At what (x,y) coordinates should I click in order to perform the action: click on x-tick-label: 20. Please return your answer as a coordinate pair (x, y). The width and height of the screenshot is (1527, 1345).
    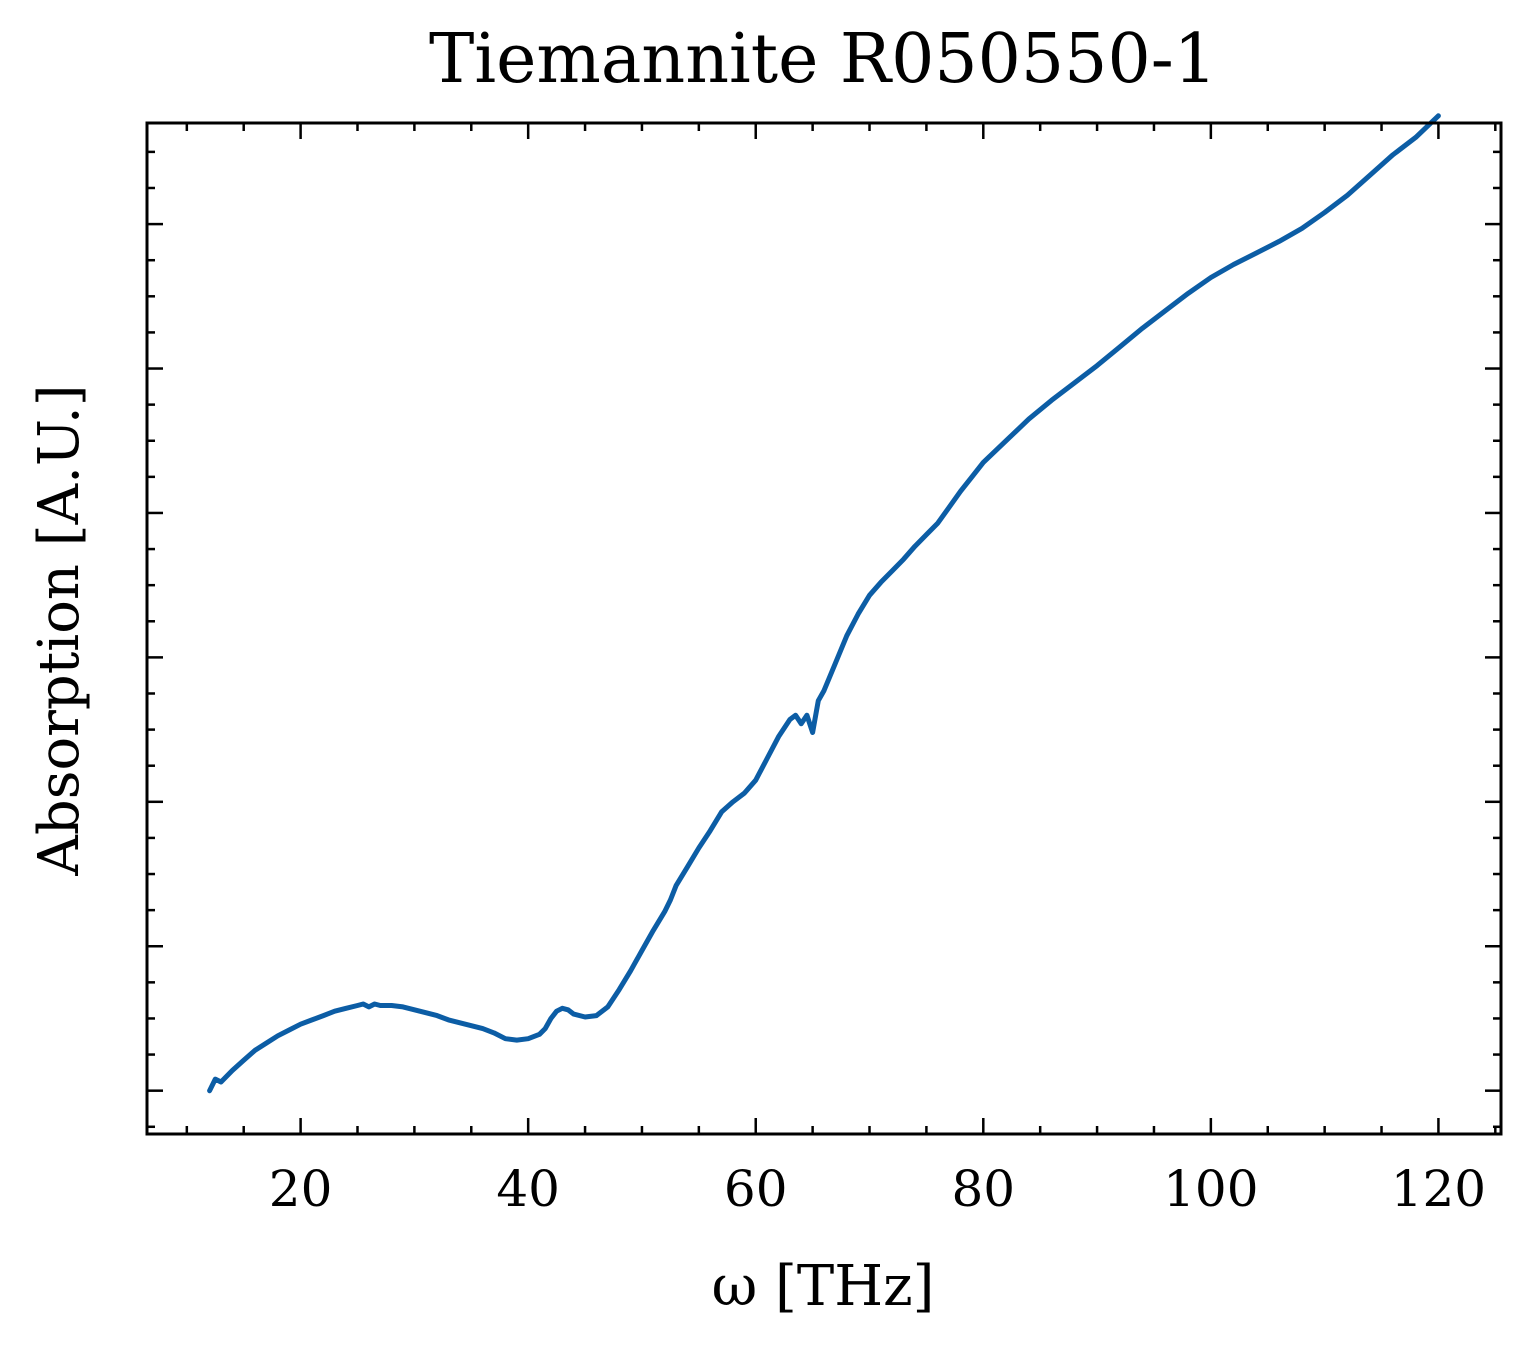
    Looking at the image, I should click on (301, 1189).